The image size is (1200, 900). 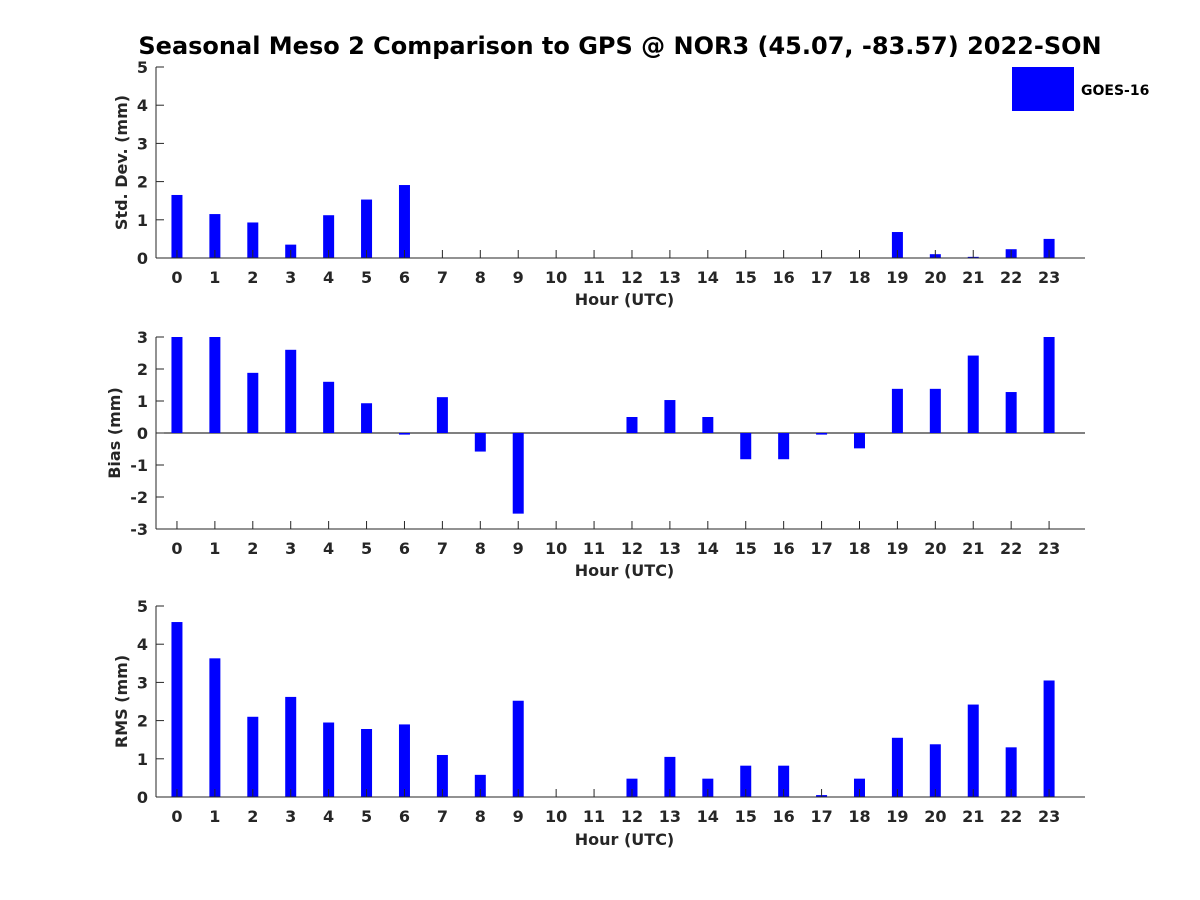 I want to click on y-tick-label: -3, so click(x=139, y=529).